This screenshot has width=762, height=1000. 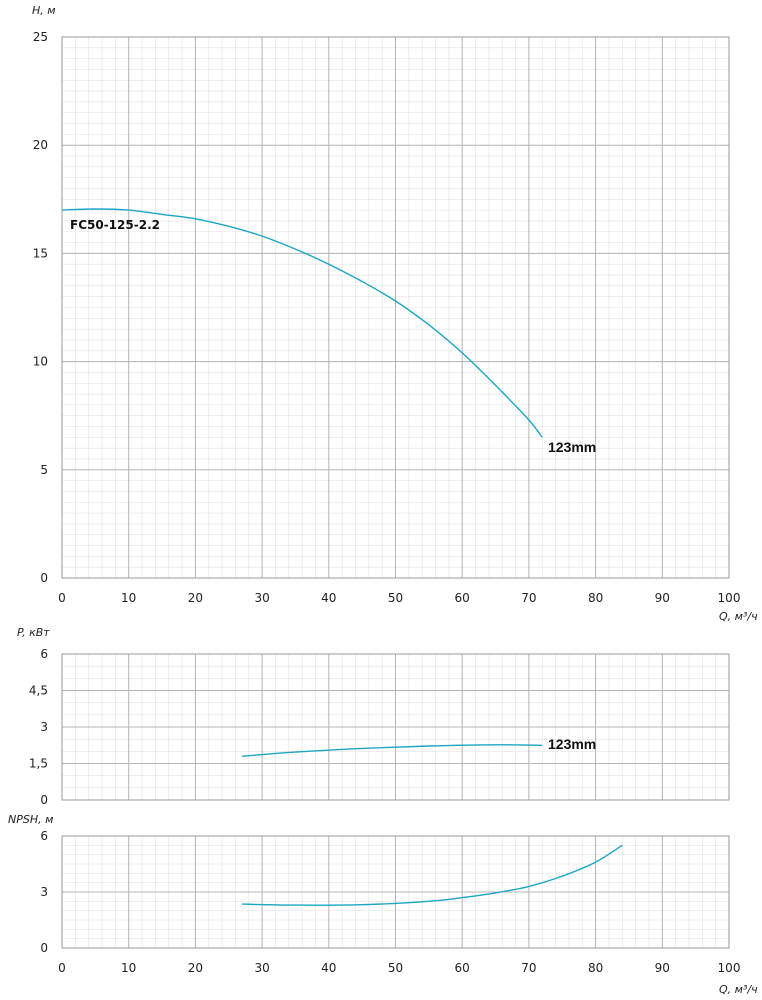 What do you see at coordinates (44, 10) in the screenshot?
I see `head-y-axis-label: H, м` at bounding box center [44, 10].